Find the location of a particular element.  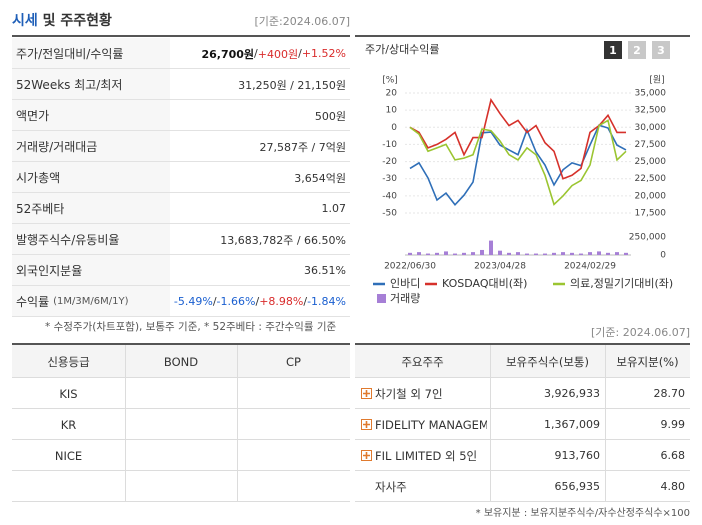

y-tick-label: -10 is located at coordinates (389, 145).